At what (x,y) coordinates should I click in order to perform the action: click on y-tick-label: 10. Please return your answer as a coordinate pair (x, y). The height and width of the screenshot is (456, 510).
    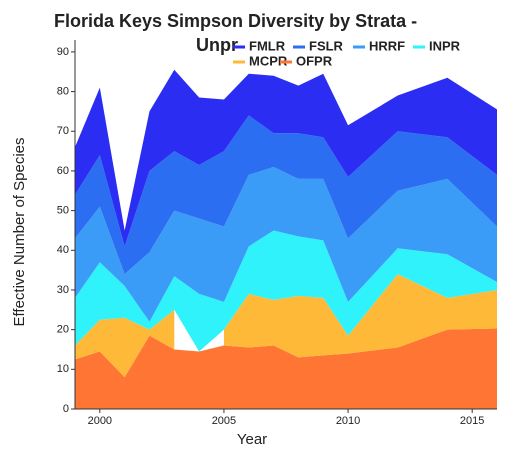
    Looking at the image, I should click on (63, 369).